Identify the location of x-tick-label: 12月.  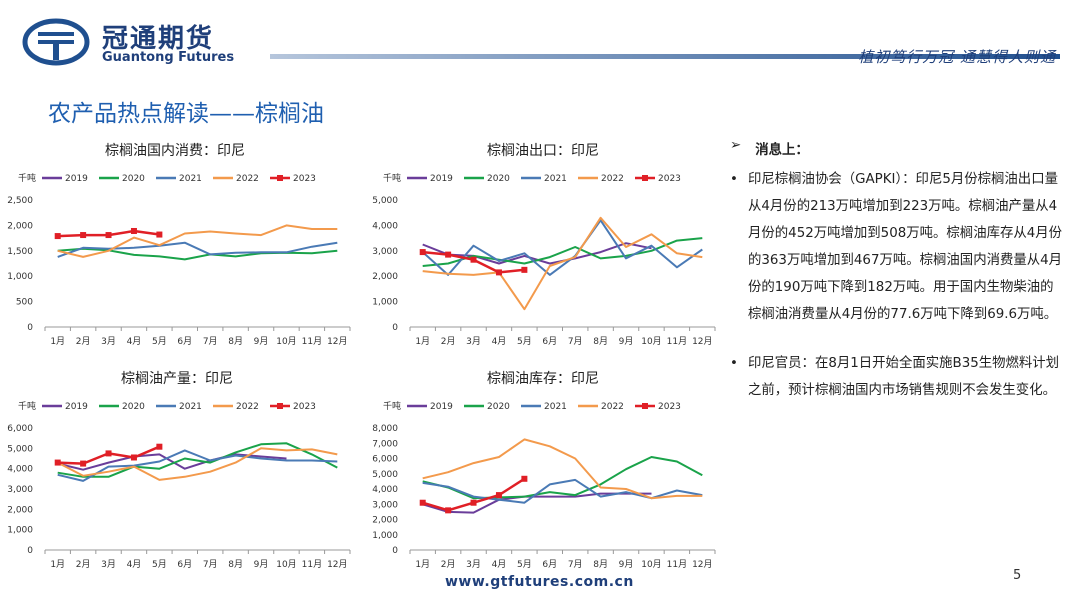
(702, 341).